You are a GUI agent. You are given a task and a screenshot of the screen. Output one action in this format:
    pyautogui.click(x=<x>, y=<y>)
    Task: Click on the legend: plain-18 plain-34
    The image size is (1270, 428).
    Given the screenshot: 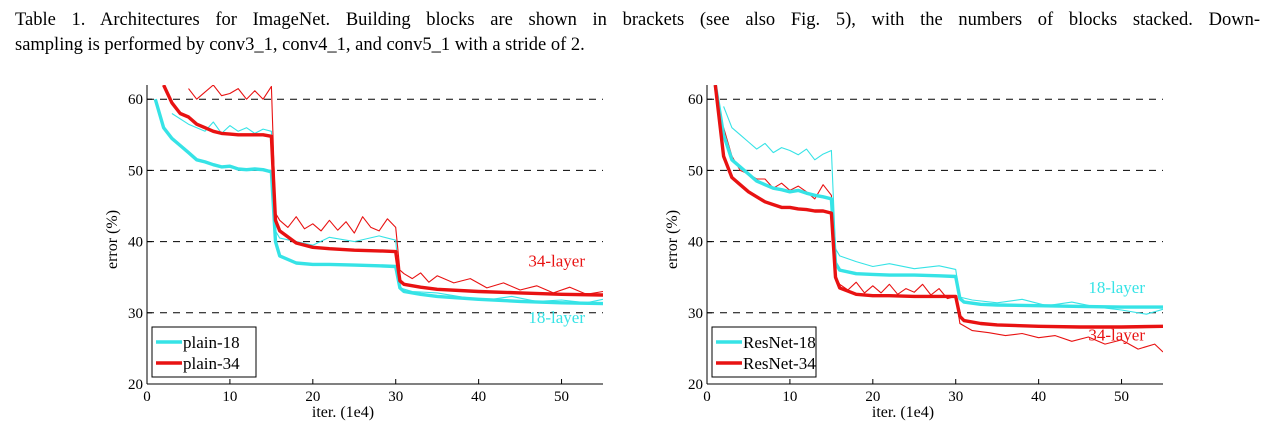 What is the action you would take?
    pyautogui.click(x=204, y=352)
    